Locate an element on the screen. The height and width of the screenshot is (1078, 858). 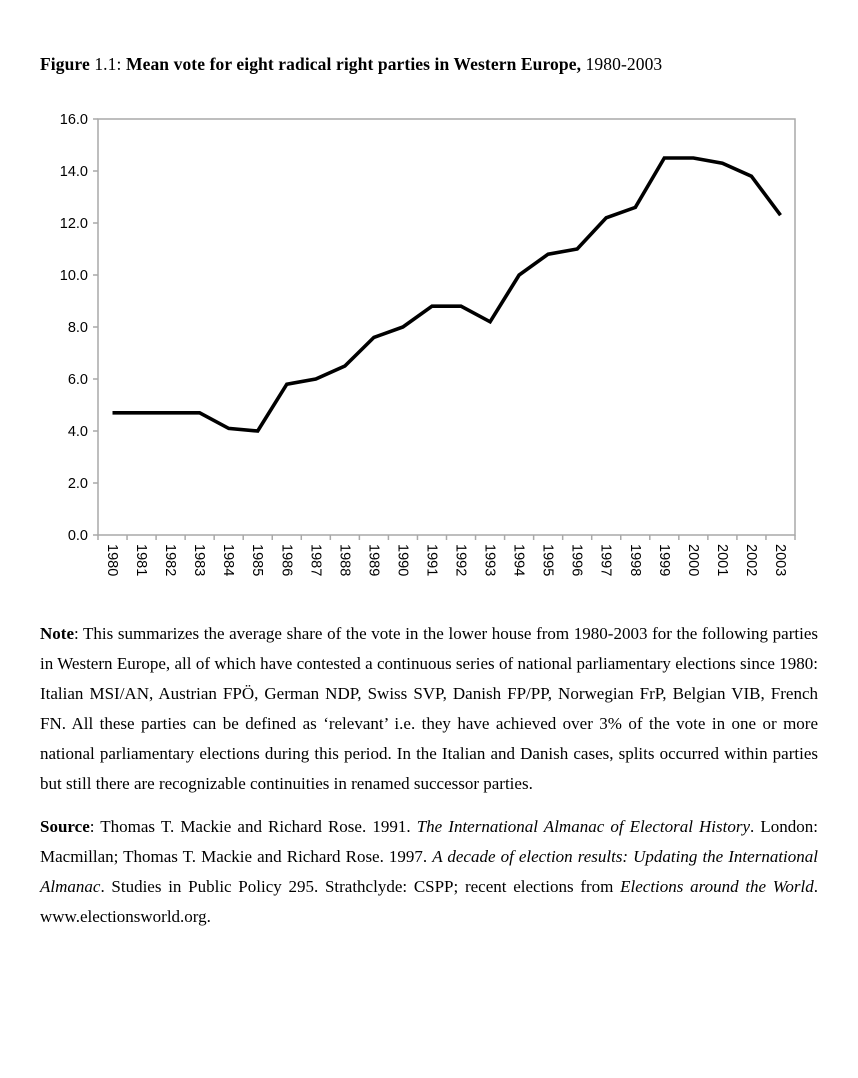
source-text-4: . www.electionsworld.org. is located at coordinates (429, 901).